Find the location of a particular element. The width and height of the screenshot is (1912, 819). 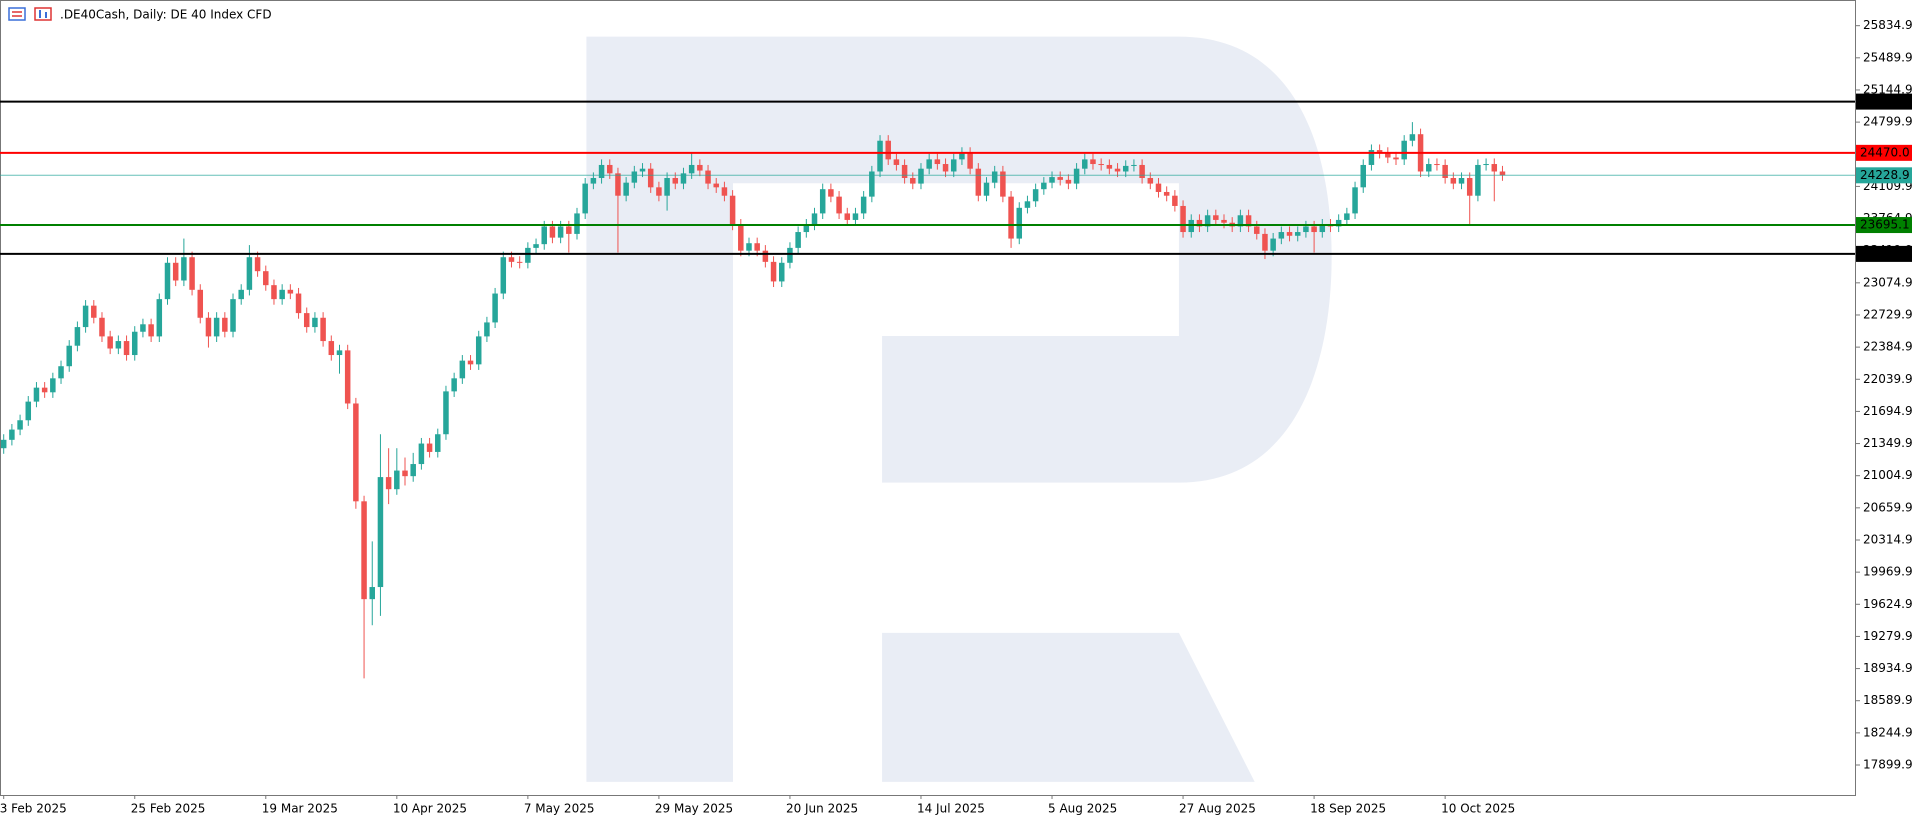

icon-chart is located at coordinates (43, 14).